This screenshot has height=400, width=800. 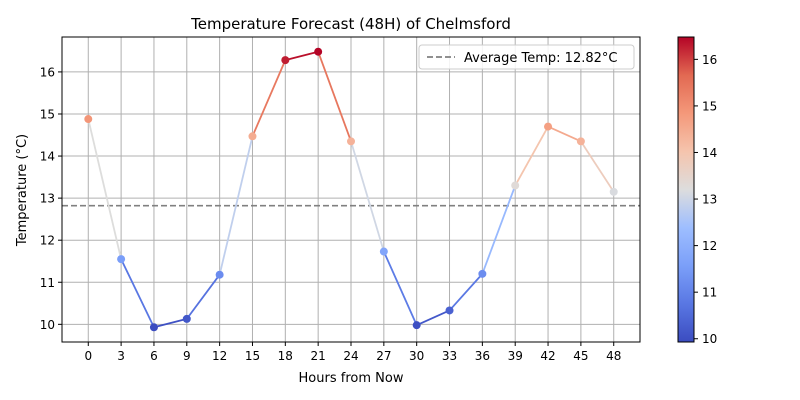 What do you see at coordinates (121, 356) in the screenshot?
I see `x-tick-label: 3` at bounding box center [121, 356].